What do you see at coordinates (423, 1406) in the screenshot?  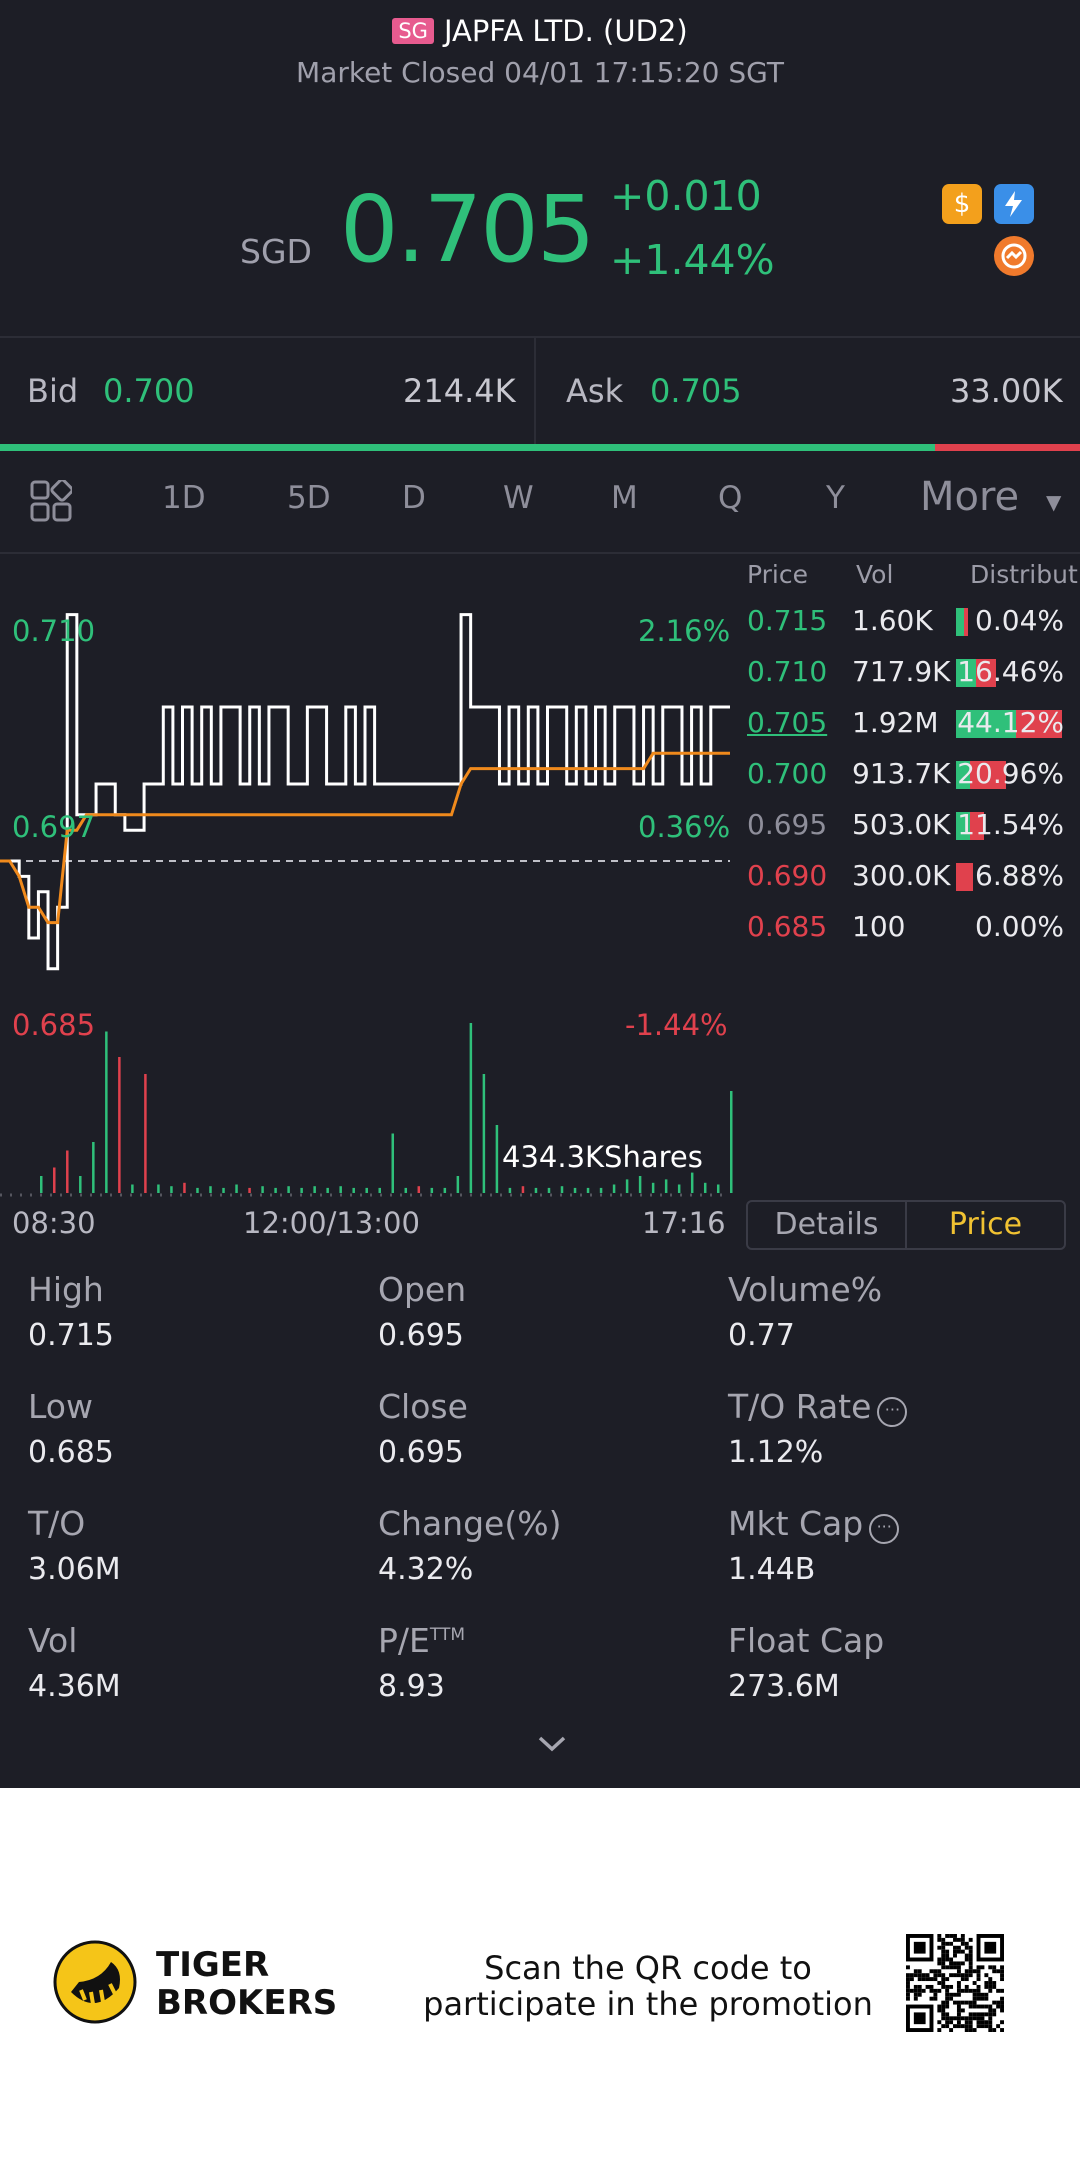 I see `stat-label-text: Close` at bounding box center [423, 1406].